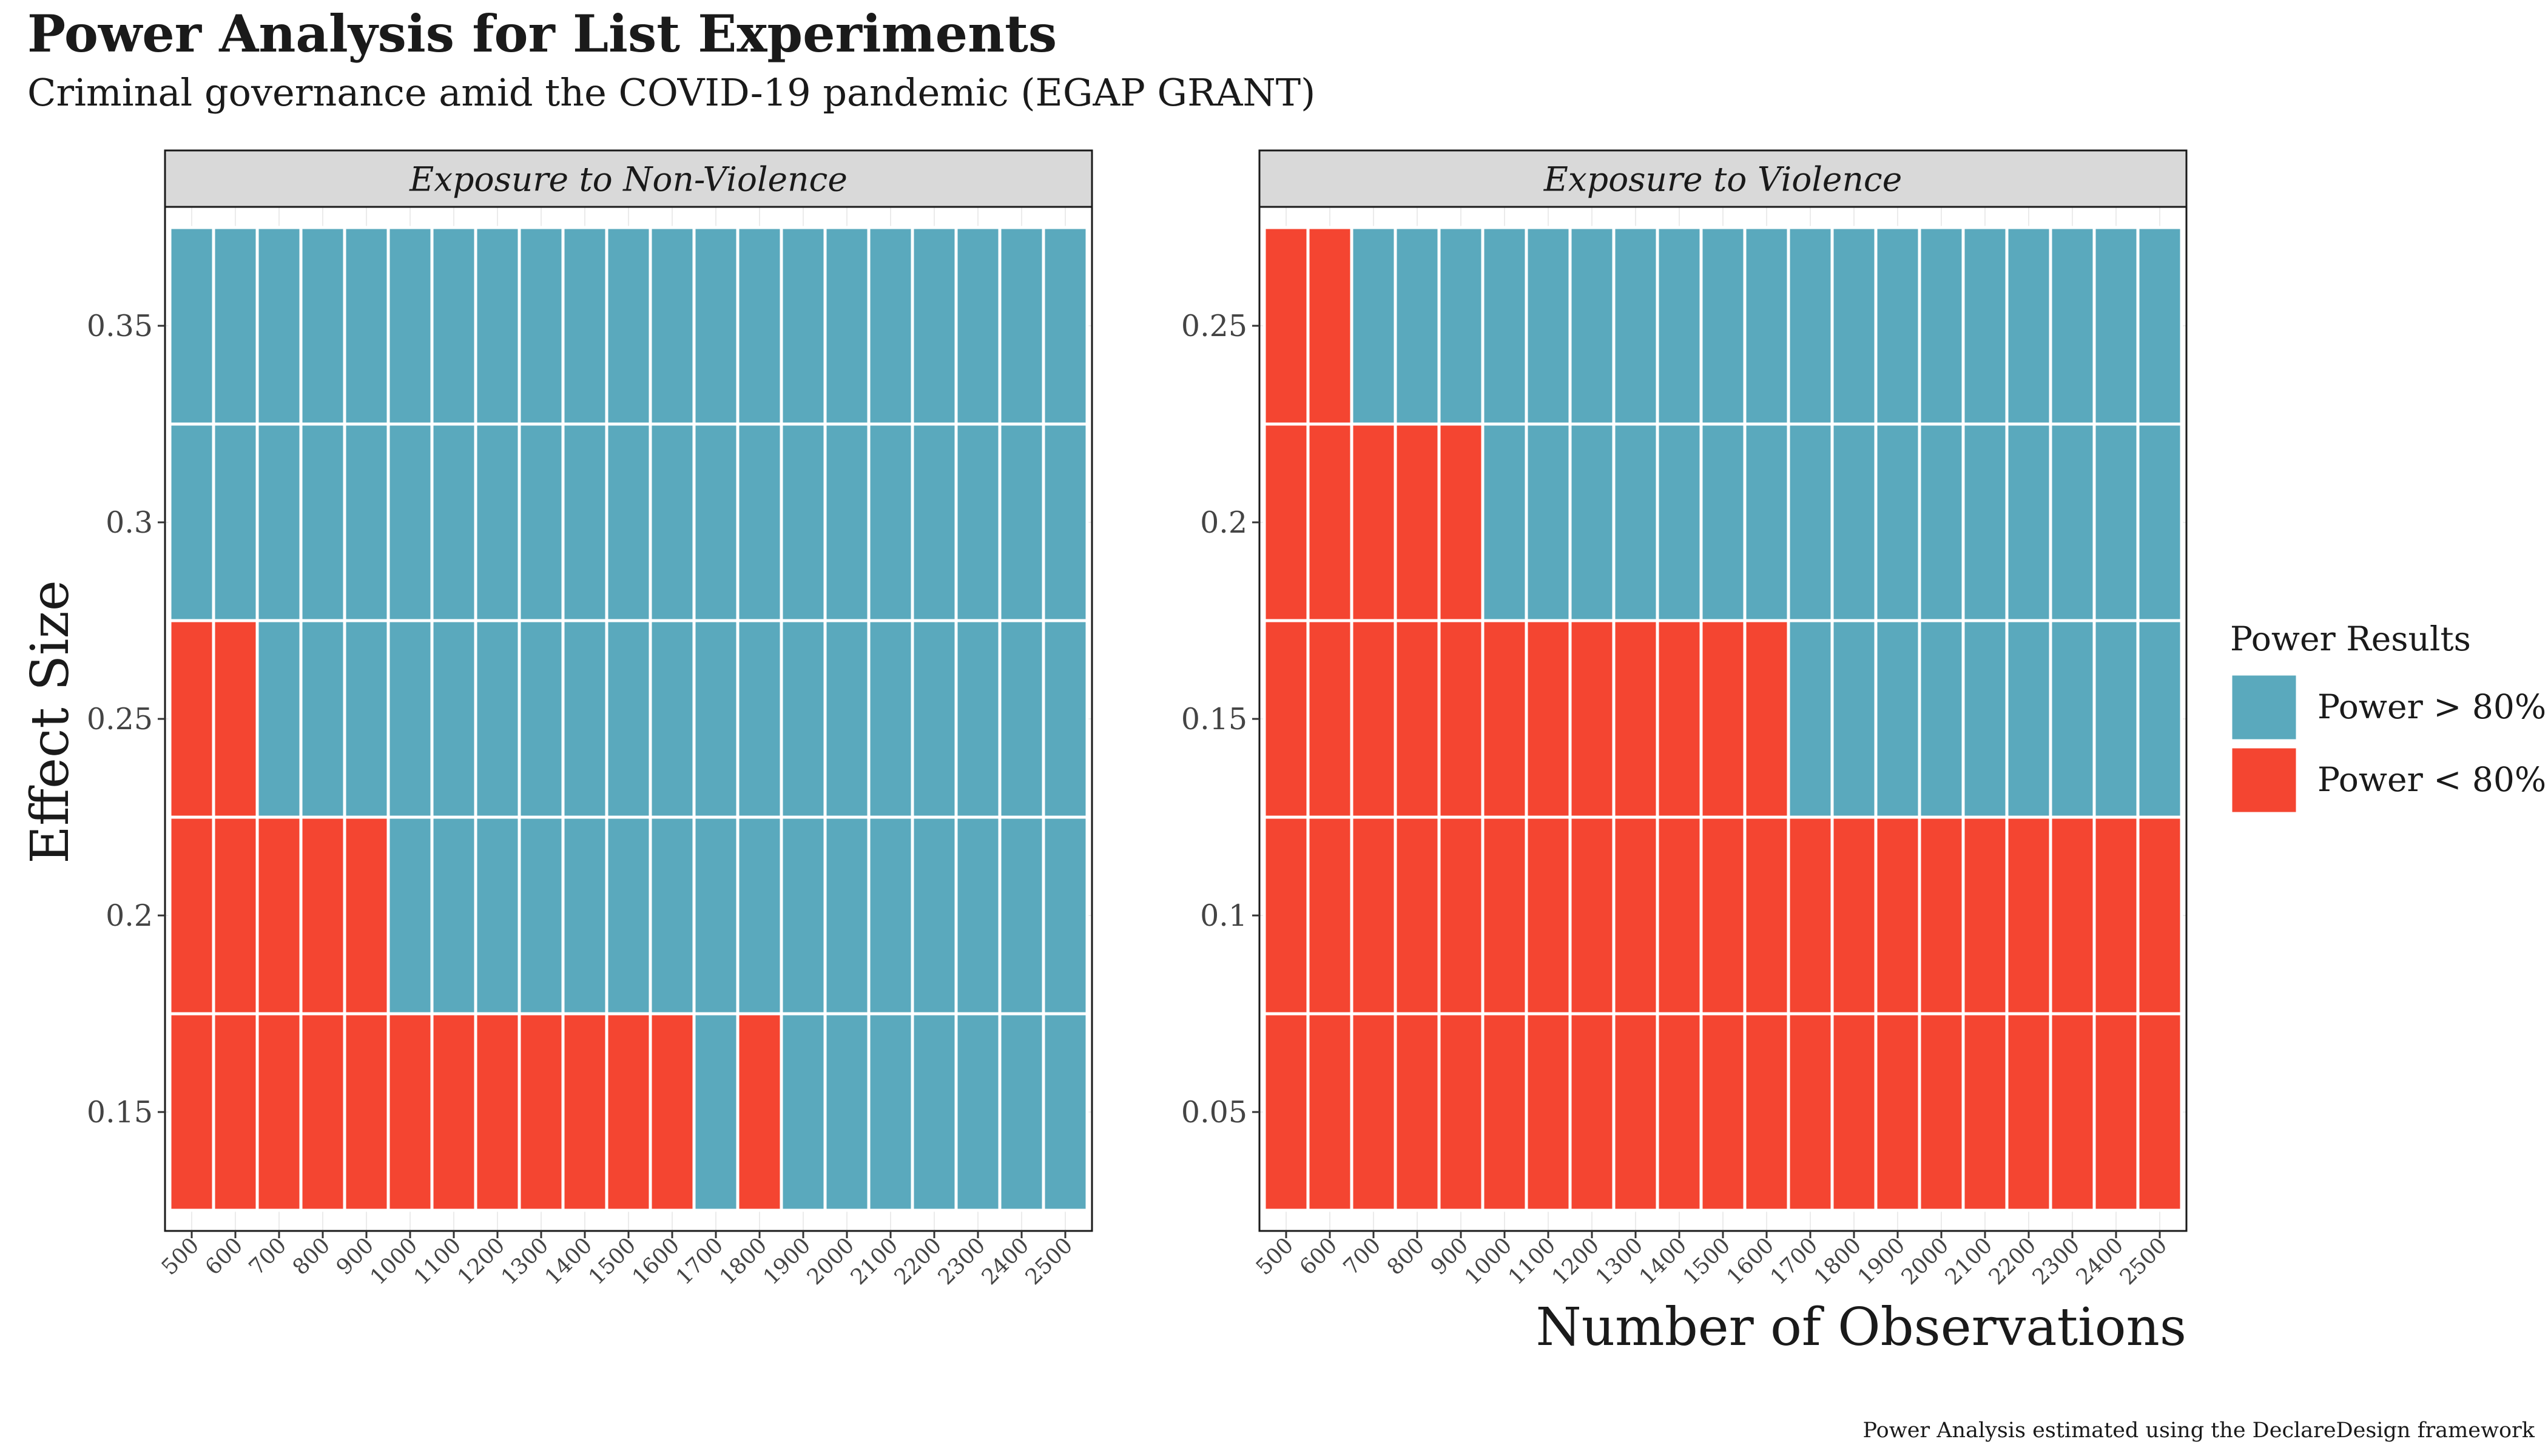  Describe the element at coordinates (1532, 1261) in the screenshot. I see `x-tick-label: 1100` at that location.